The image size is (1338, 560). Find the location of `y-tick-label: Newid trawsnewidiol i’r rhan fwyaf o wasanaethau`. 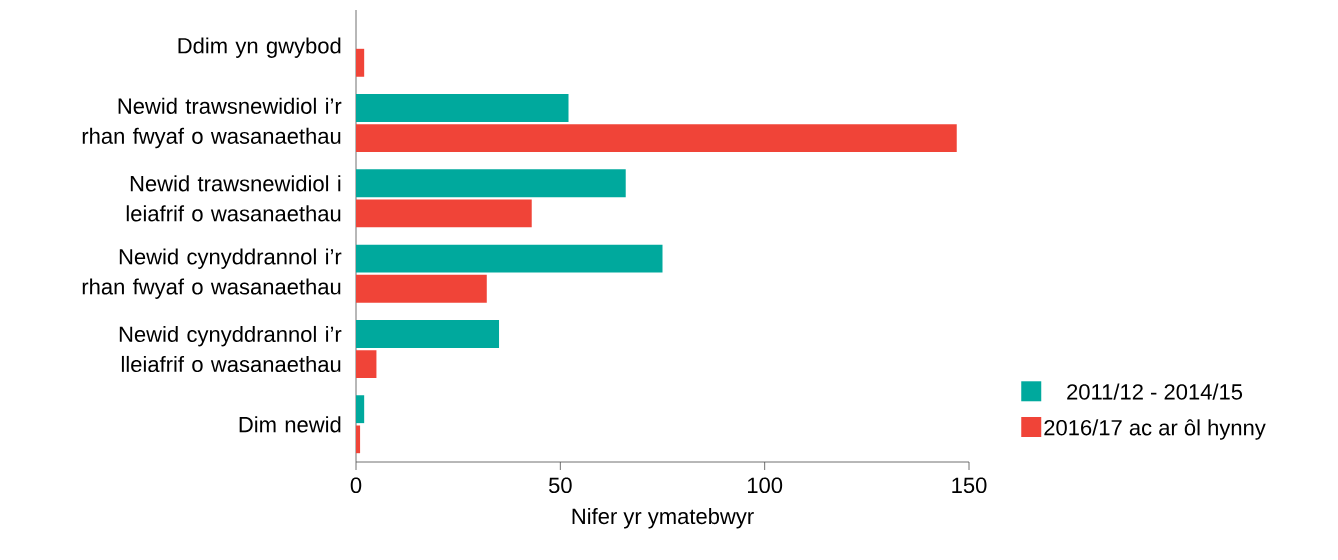

y-tick-label: Newid trawsnewidiol i’r rhan fwyaf o wasanaethau is located at coordinates (212, 123).